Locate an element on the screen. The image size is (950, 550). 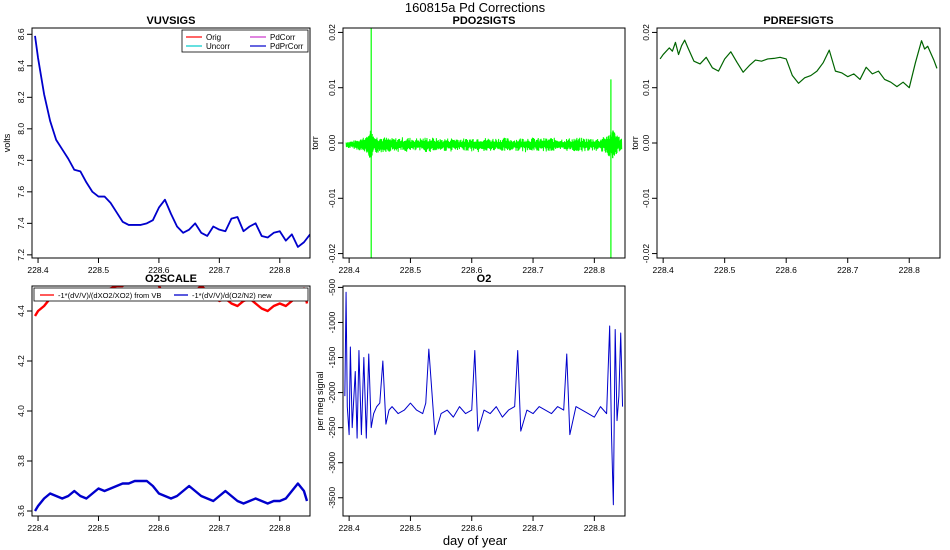
vuvsigs-frame is located at coordinates (171, 143).